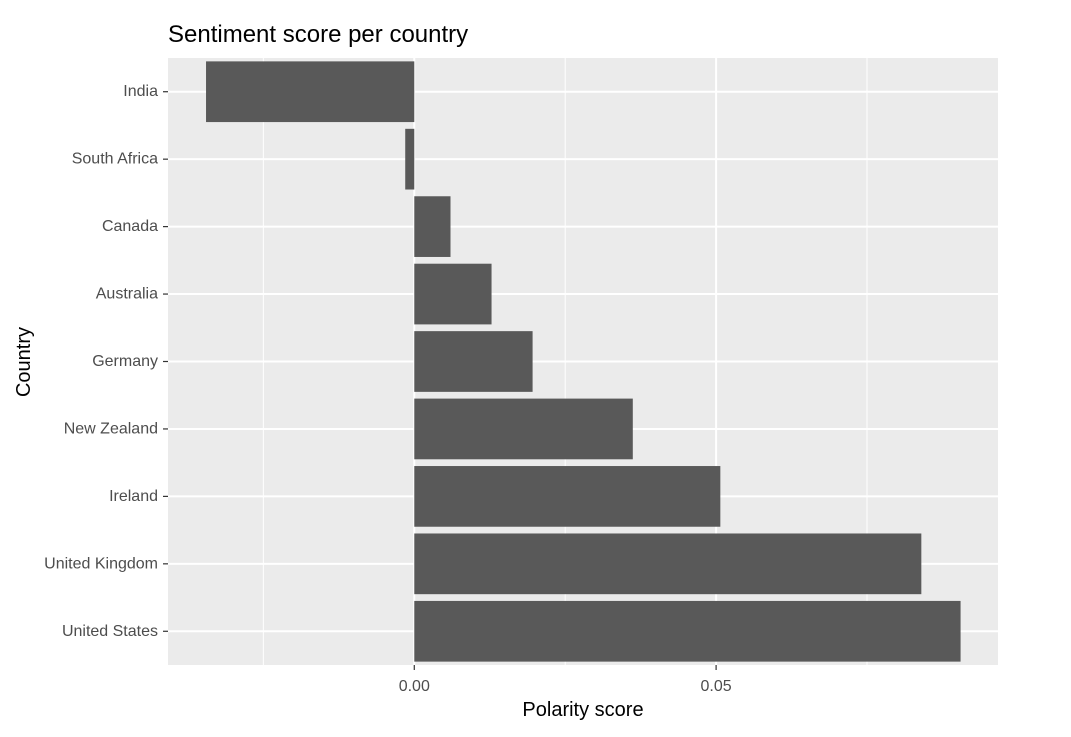 The image size is (1071, 737). What do you see at coordinates (410, 159) in the screenshot?
I see `bar-south-africa` at bounding box center [410, 159].